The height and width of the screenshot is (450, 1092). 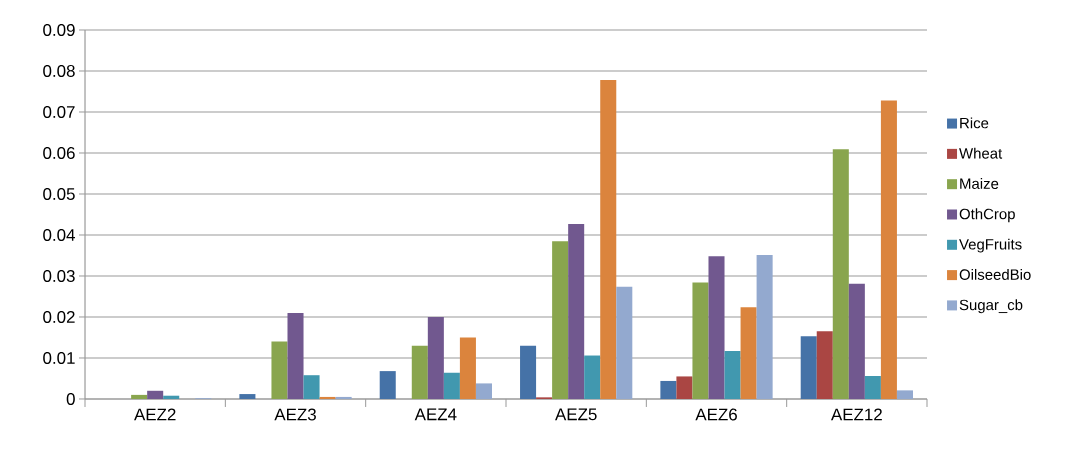 What do you see at coordinates (59, 234) in the screenshot?
I see `y-tick-label: 0.04` at bounding box center [59, 234].